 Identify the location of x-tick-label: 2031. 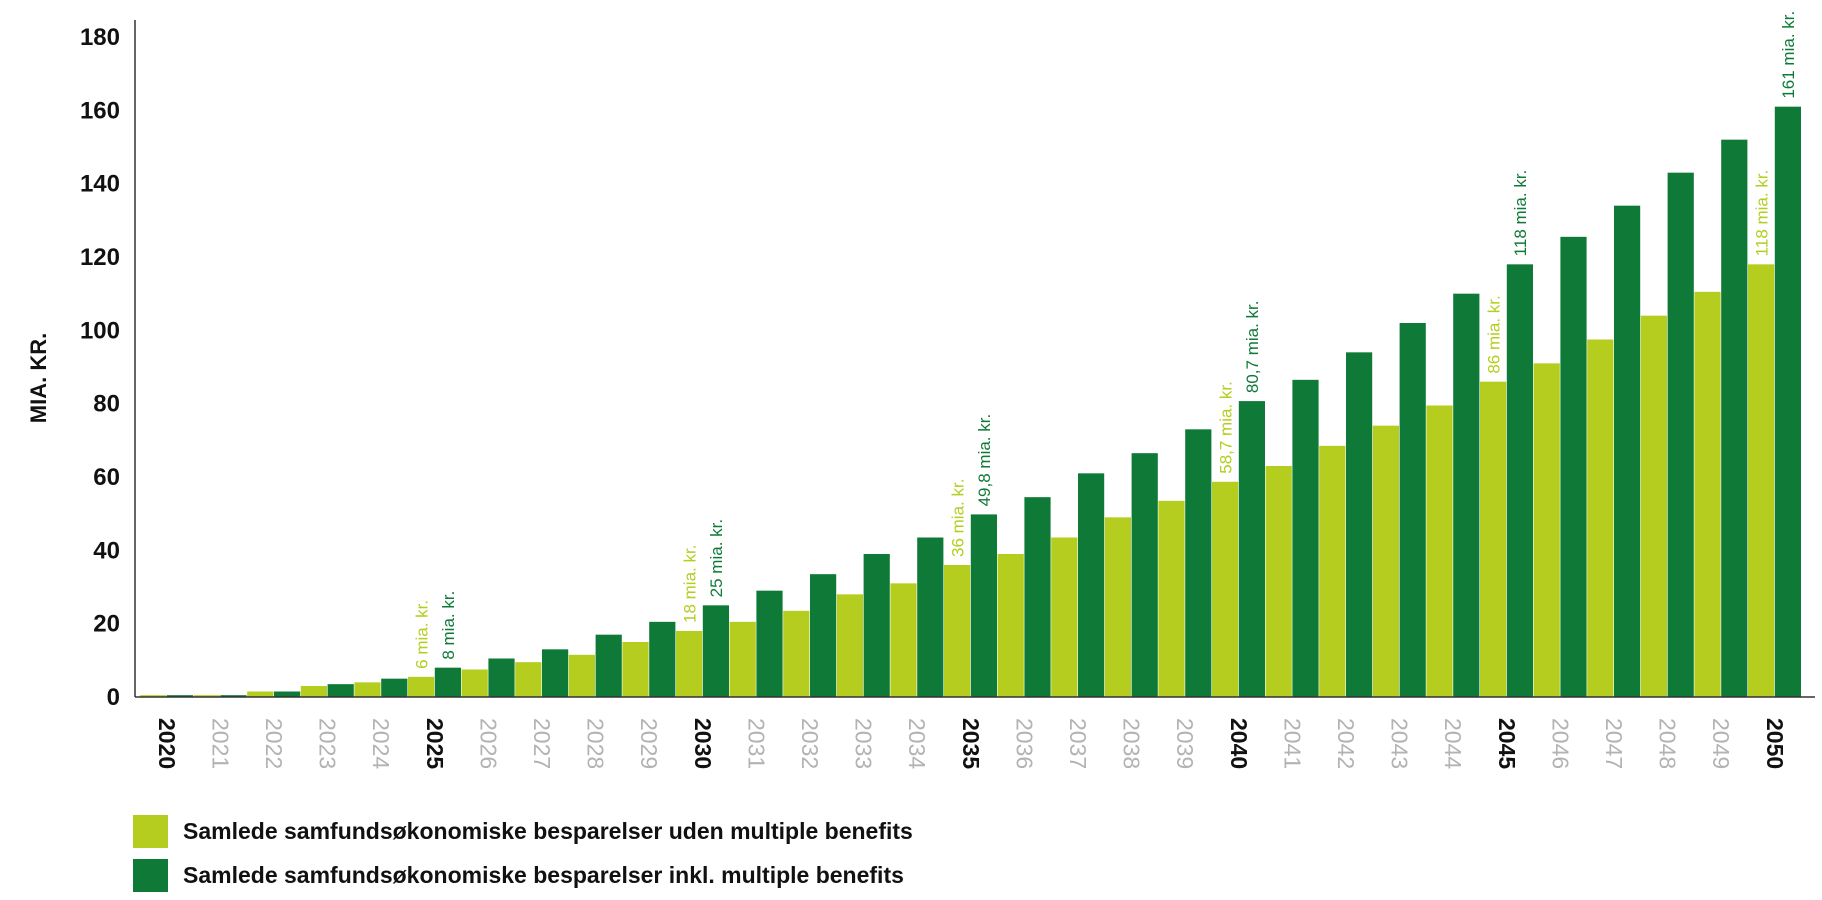
(756, 743).